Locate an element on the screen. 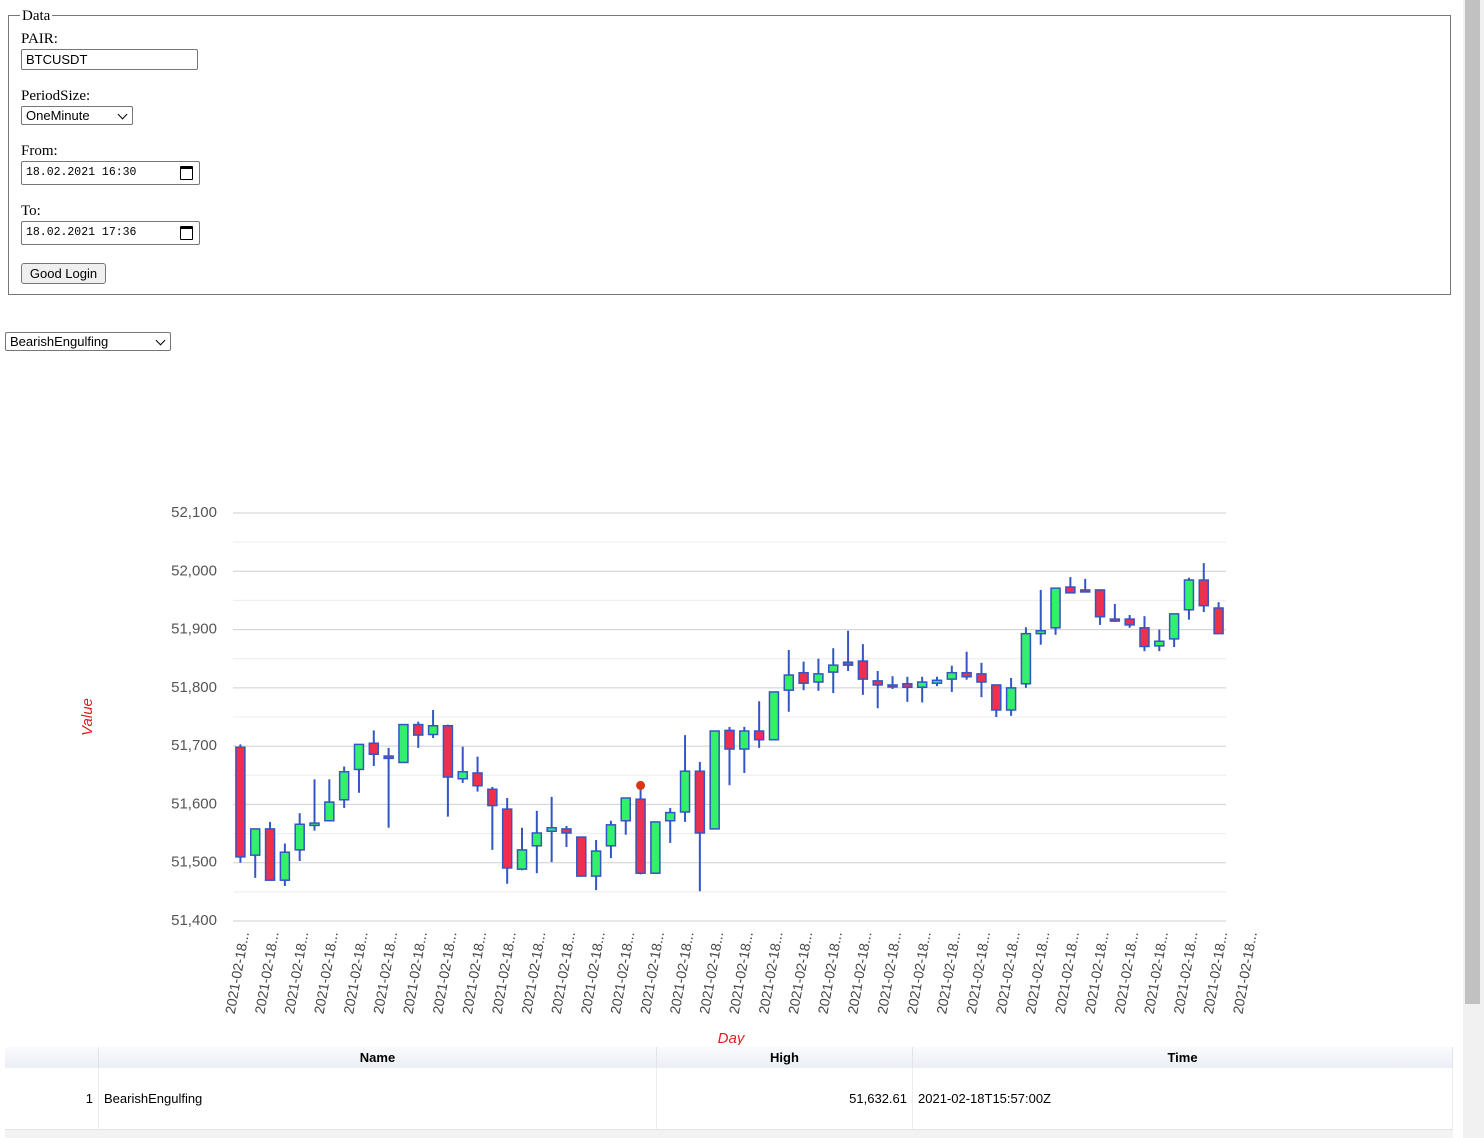 Image resolution: width=1484 pixels, height=1138 pixels. table-cell: 2021-02-18T15:57:00Z is located at coordinates (1183, 1099).